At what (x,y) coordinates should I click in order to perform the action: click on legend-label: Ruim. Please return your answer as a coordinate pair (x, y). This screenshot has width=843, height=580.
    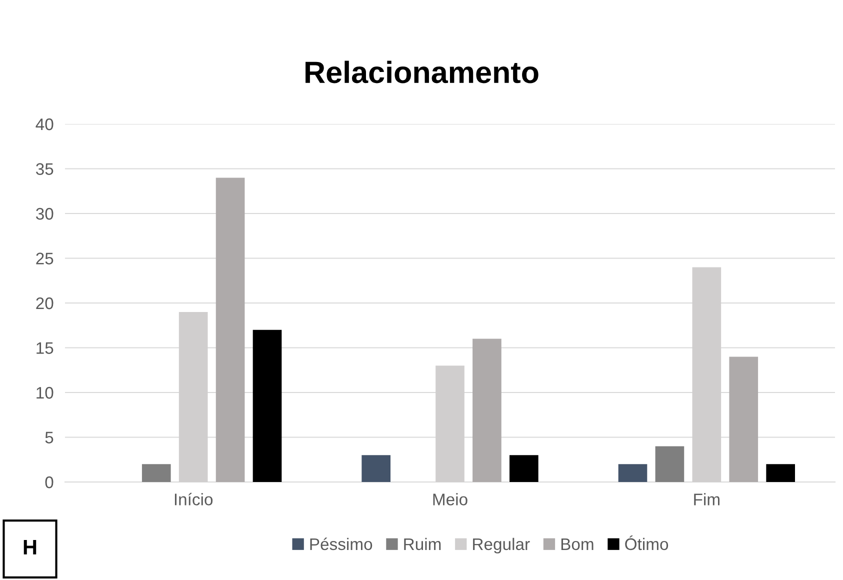
    Looking at the image, I should click on (422, 544).